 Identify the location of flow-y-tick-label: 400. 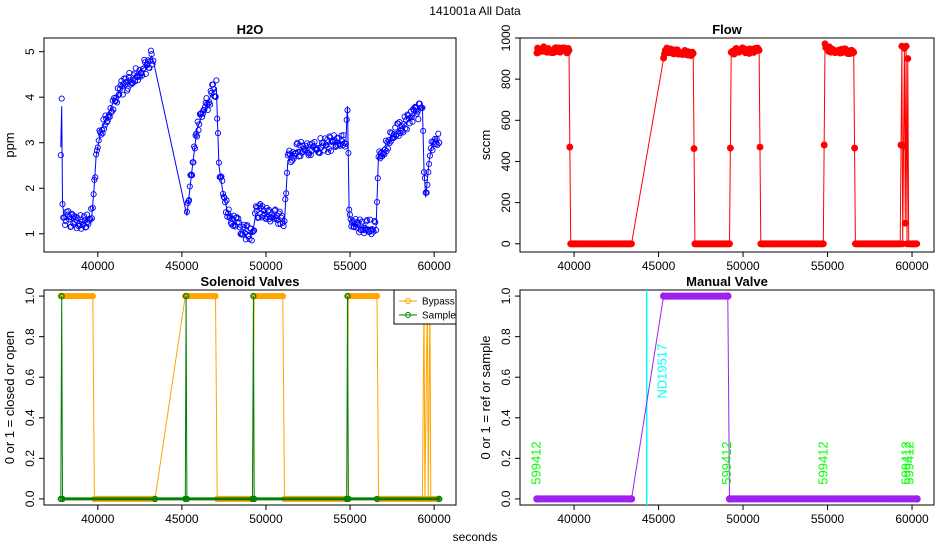
(506, 161).